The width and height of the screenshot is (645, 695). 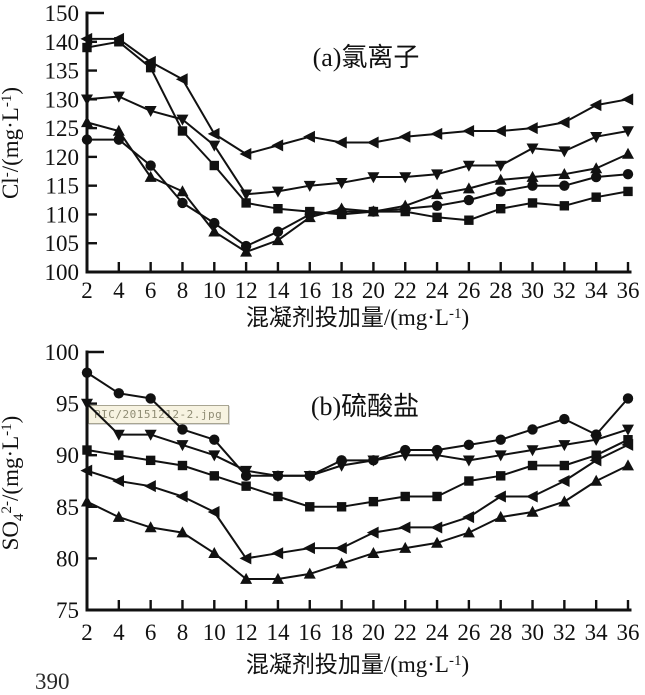 I want to click on svg-text: 95, so click(x=67, y=404).